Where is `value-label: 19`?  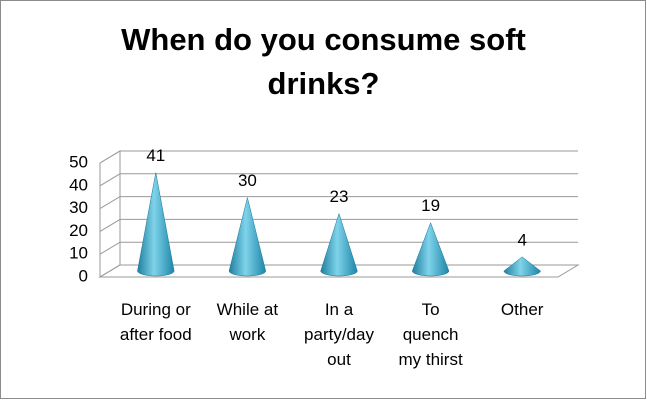 value-label: 19 is located at coordinates (430, 205).